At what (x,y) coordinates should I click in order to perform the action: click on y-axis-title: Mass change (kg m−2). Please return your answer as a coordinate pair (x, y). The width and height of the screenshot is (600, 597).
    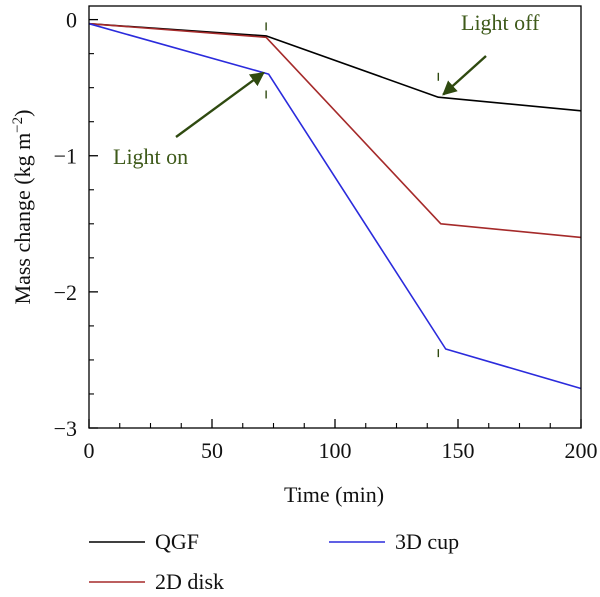
    Looking at the image, I should click on (22, 207).